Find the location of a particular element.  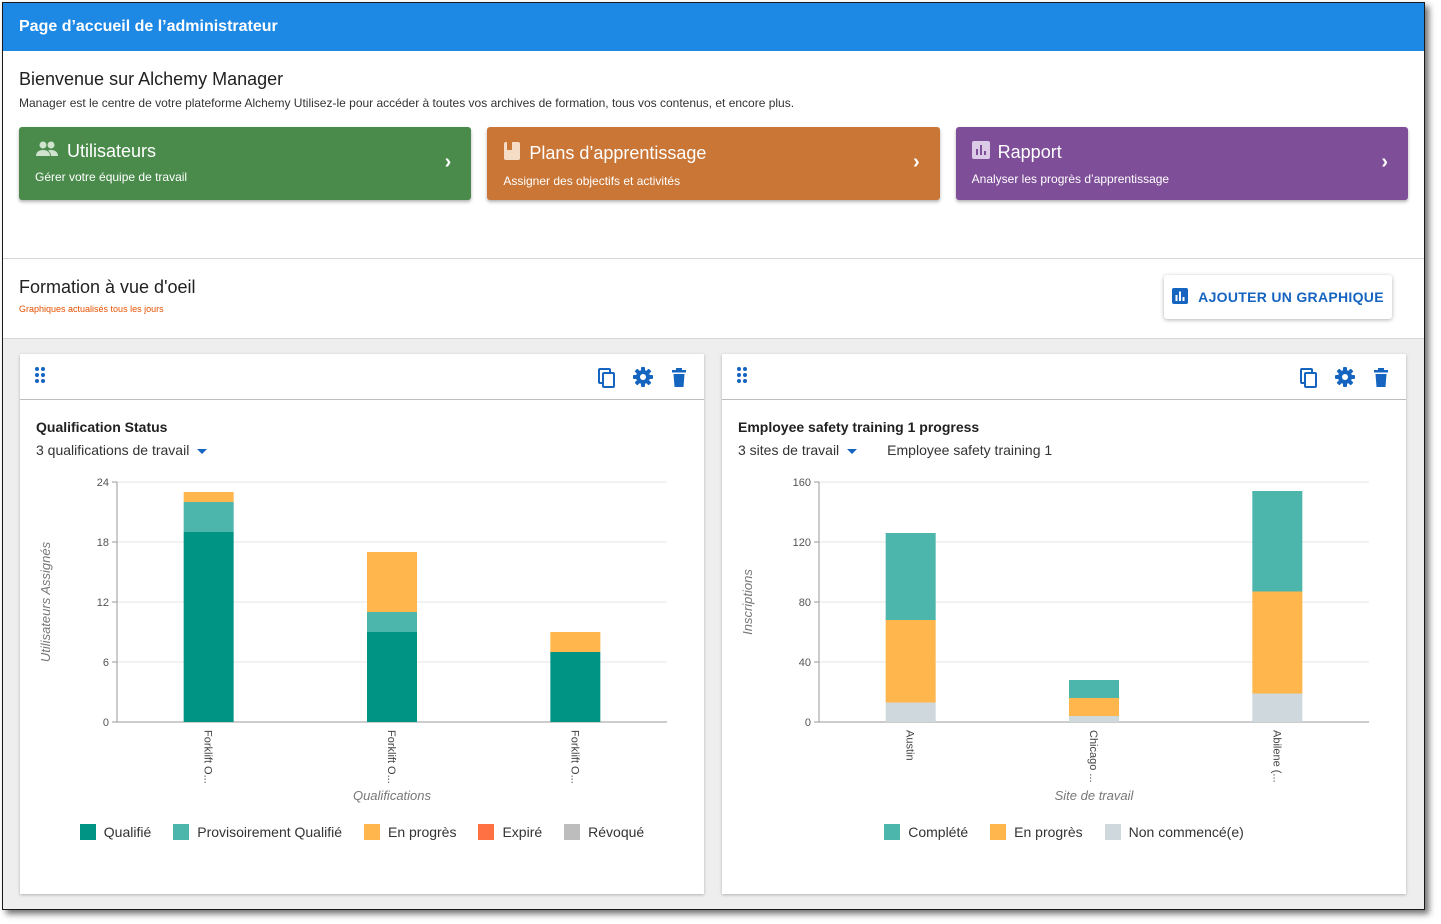

legend-item: Révoqué is located at coordinates (604, 832).